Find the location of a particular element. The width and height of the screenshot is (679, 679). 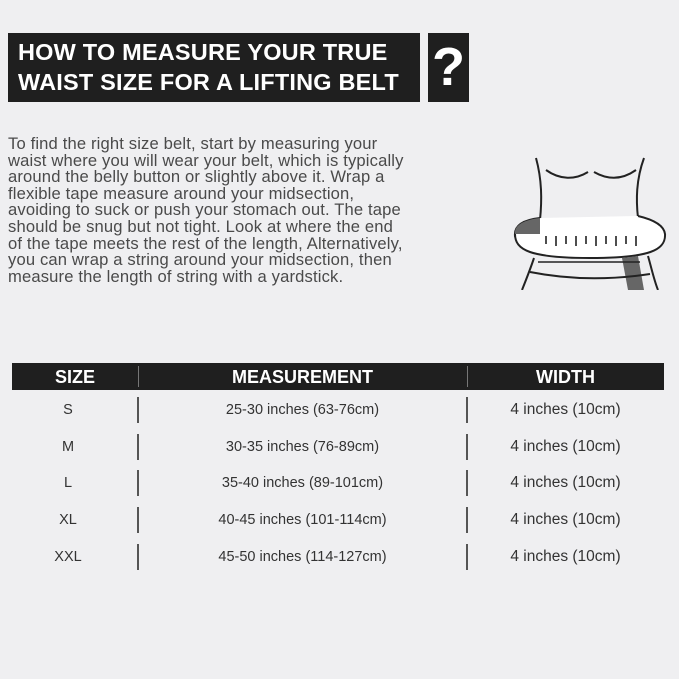

header-measurement: MEASUREMENT is located at coordinates (302, 377).